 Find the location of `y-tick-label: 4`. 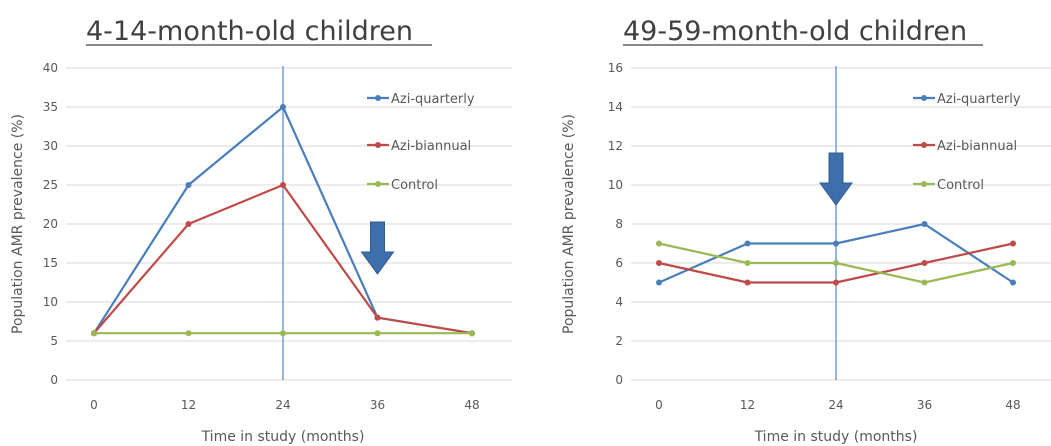

y-tick-label: 4 is located at coordinates (619, 302).